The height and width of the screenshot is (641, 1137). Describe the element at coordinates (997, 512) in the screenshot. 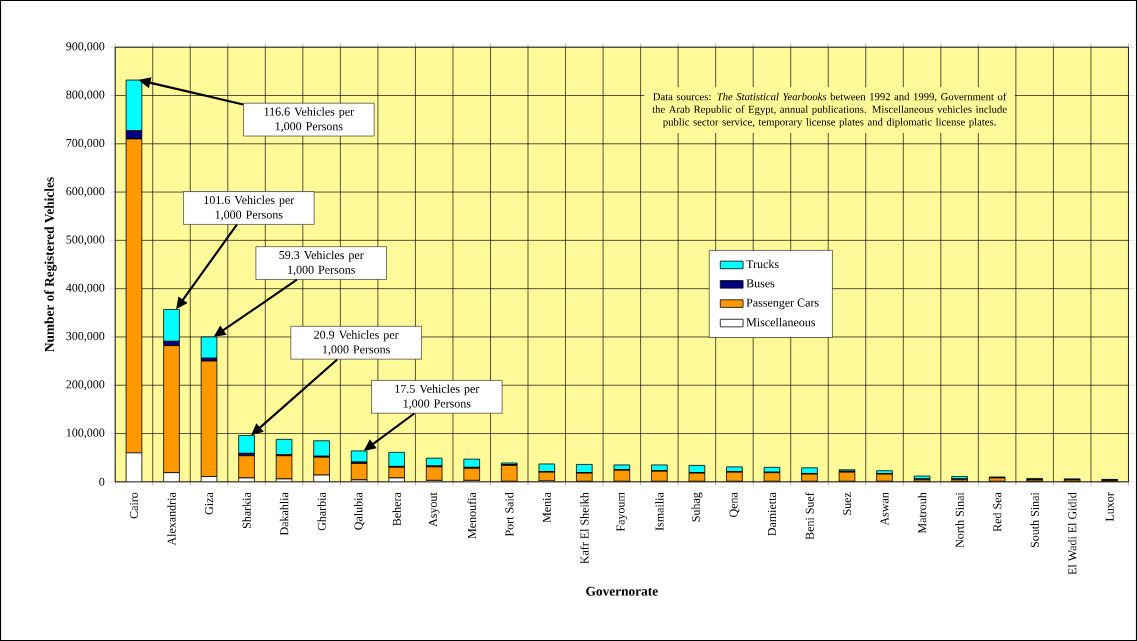

I see `x-tick-label: Red Sea` at that location.